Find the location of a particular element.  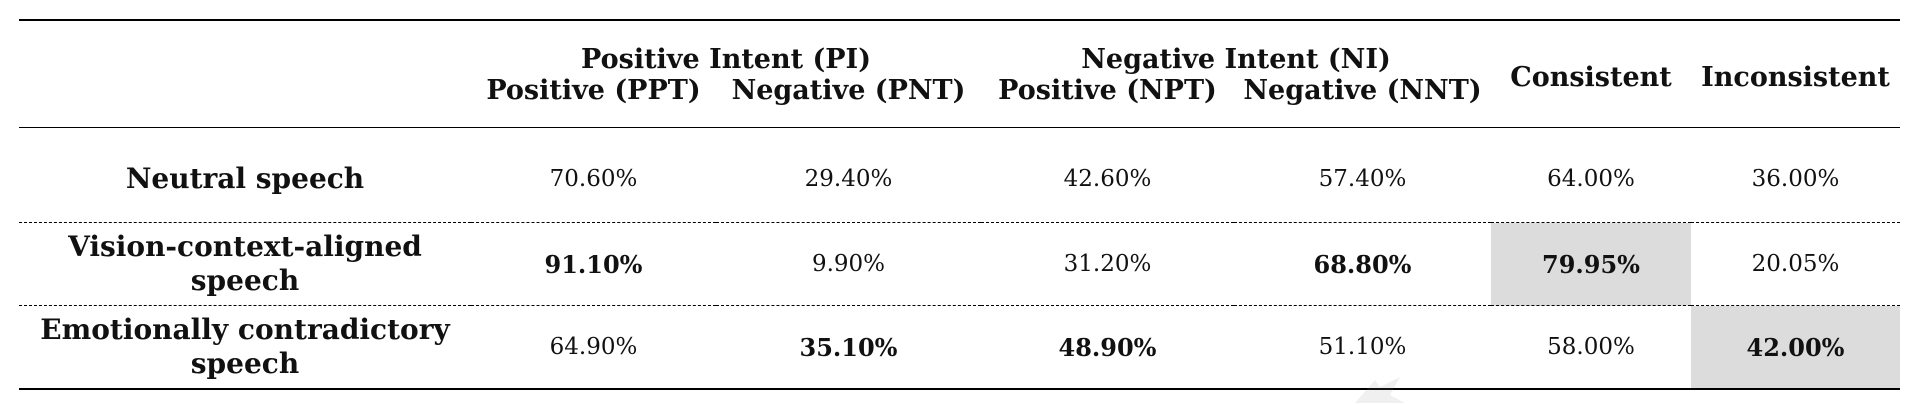

cell-inconsistent: 36.00% is located at coordinates (1795, 179).